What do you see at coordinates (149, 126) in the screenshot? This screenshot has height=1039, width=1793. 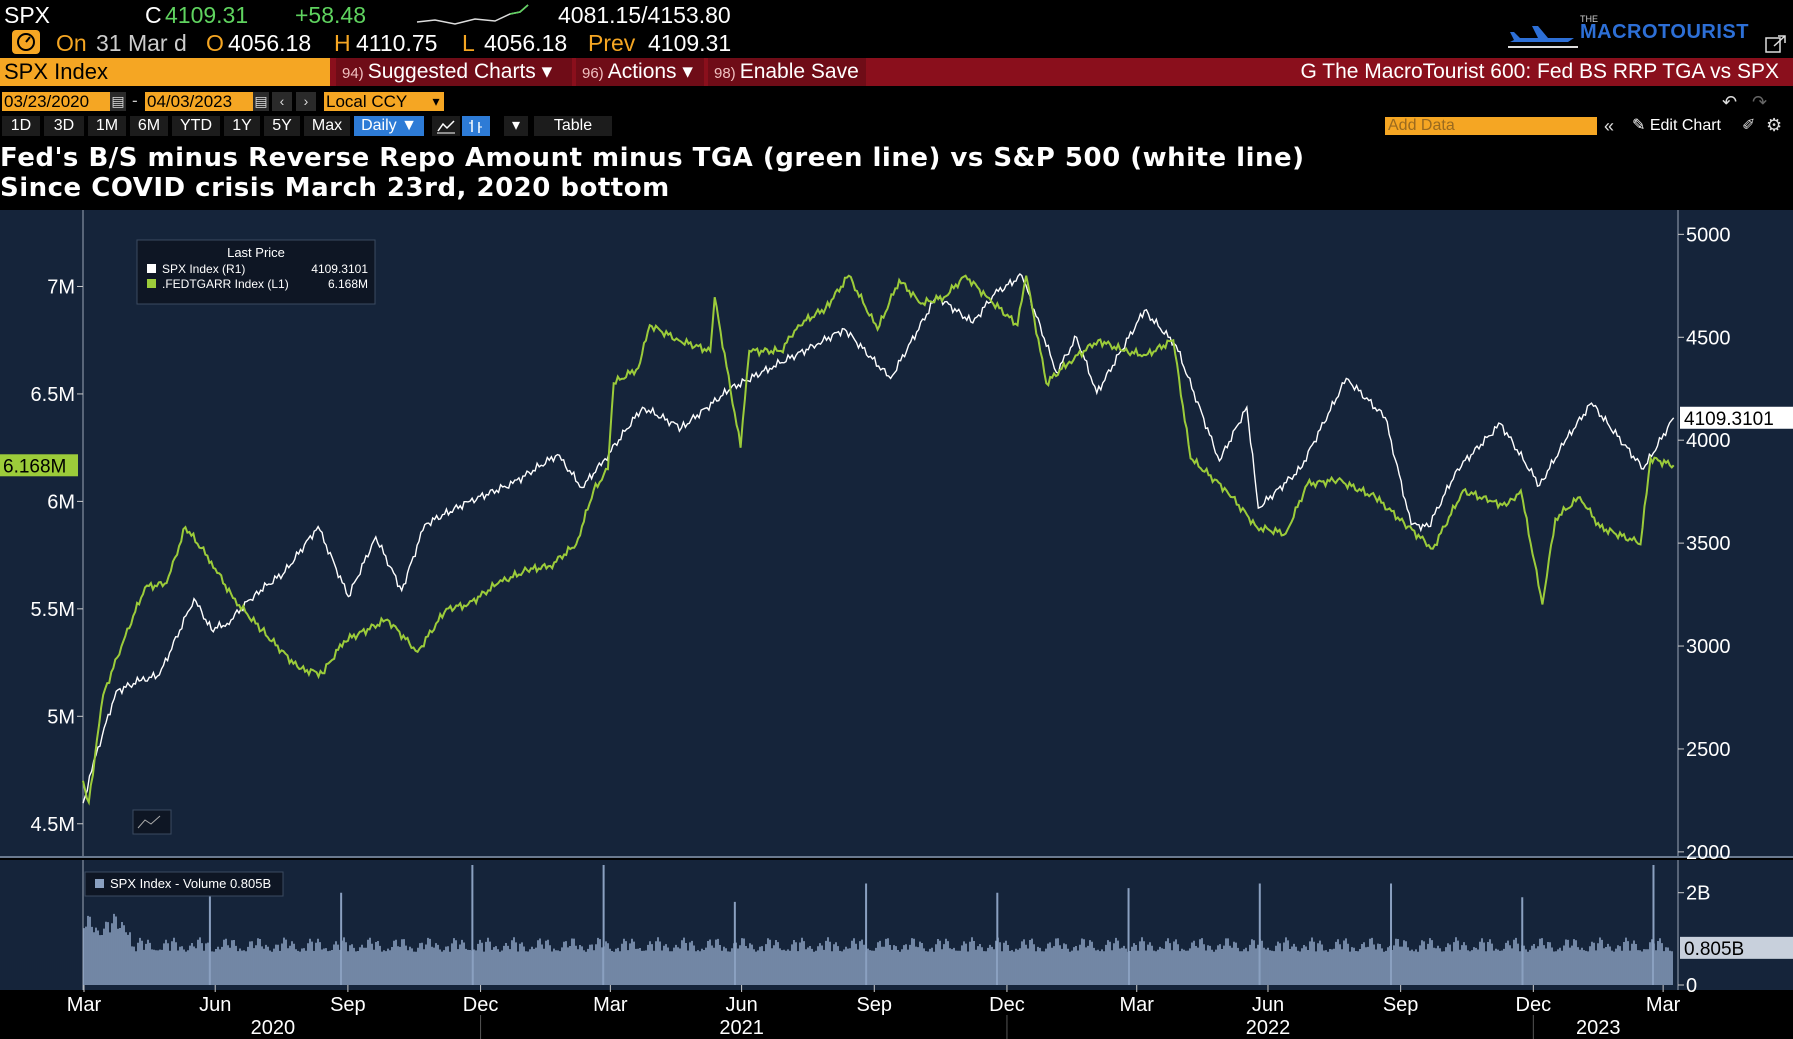 I see `range-6m-button: 6M` at bounding box center [149, 126].